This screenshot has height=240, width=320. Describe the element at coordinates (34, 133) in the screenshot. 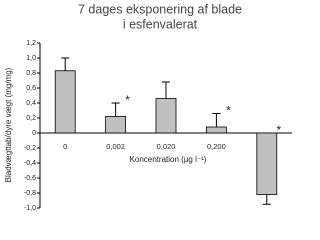

I see `y-tick-label: 0` at that location.